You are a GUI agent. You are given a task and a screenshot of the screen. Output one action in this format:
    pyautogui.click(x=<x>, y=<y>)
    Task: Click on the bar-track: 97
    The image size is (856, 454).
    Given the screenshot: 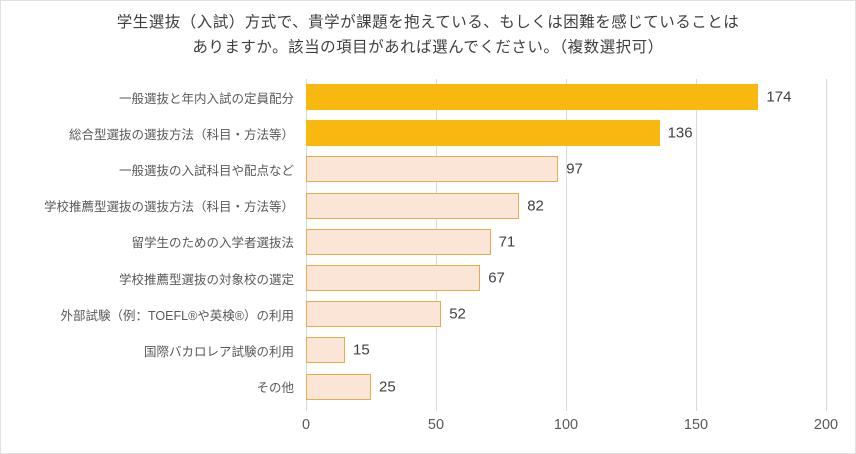 What is the action you would take?
    pyautogui.click(x=566, y=169)
    